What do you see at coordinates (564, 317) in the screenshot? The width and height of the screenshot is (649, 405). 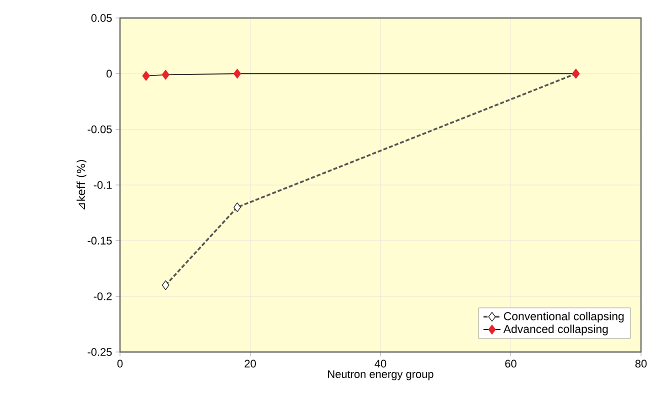 I see `legend-label: Conventional collapsing` at bounding box center [564, 317].